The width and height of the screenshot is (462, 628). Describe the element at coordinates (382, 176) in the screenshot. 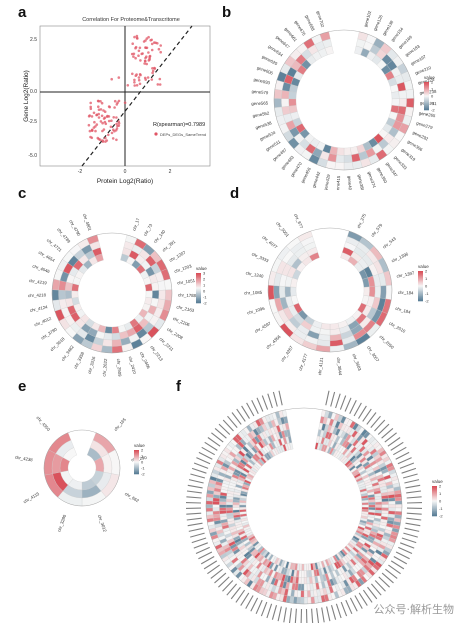

I see `sector-label: gene360` at that location.